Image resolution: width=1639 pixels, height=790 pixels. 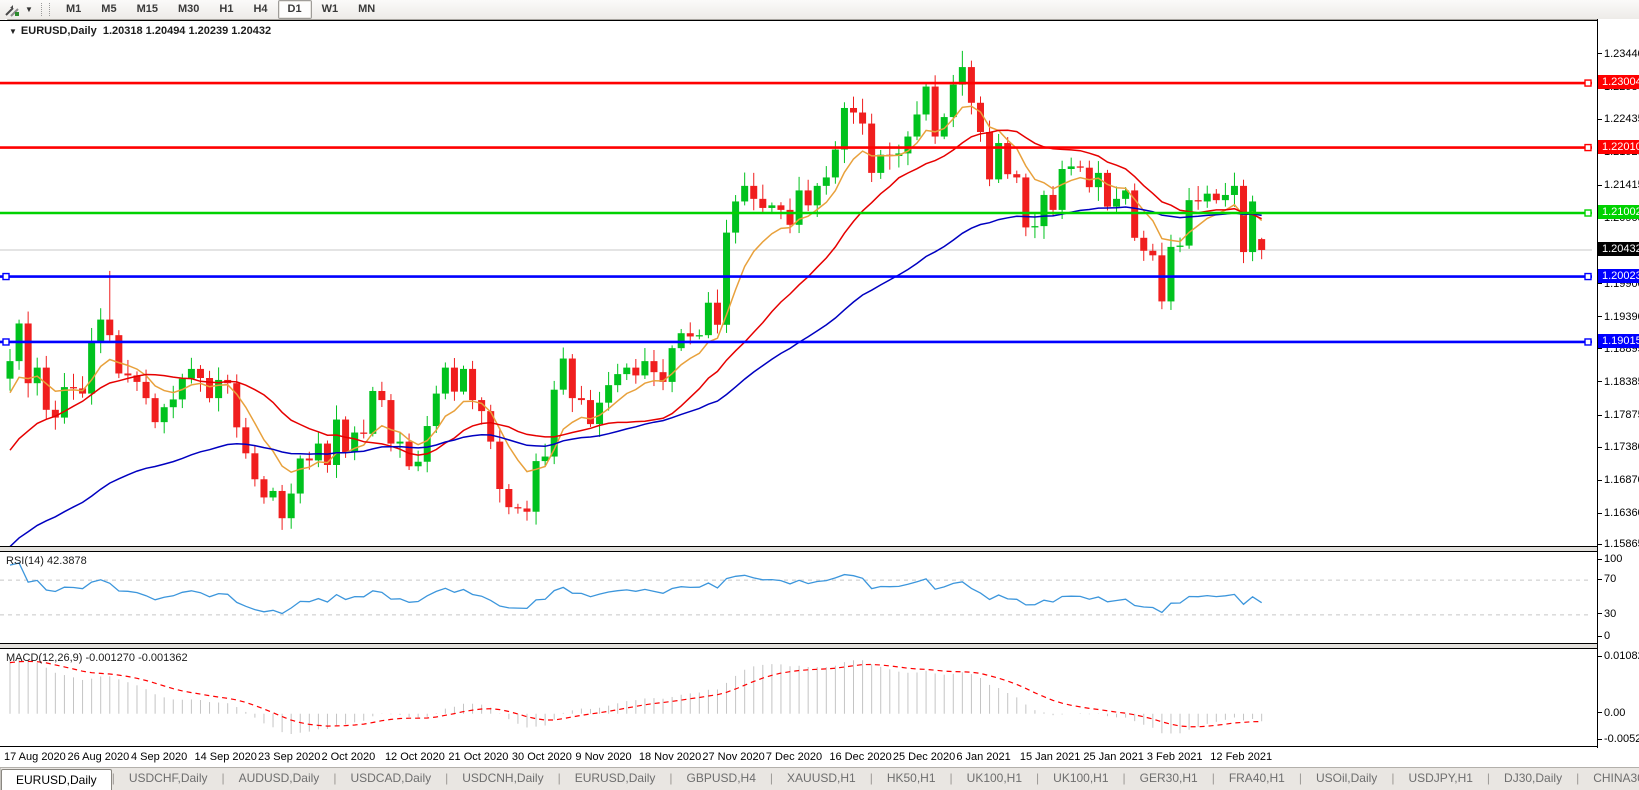 I want to click on price-level-badge: 1.20432, so click(x=1618, y=249).